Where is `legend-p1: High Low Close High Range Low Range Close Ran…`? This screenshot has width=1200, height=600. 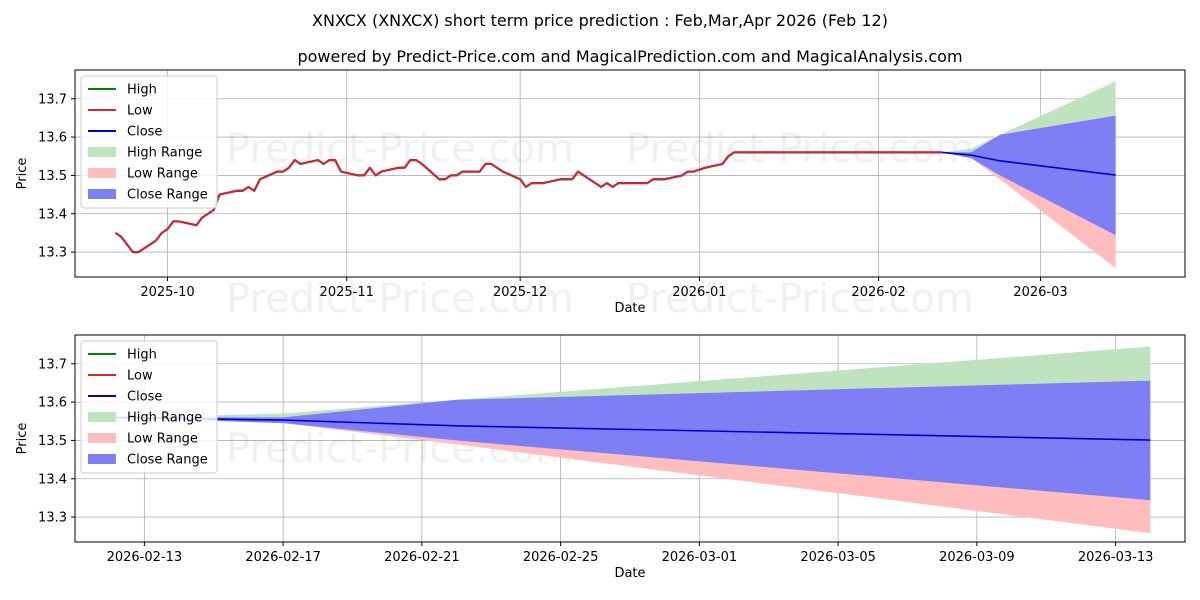 legend-p1: High Low Close High Range Low Range Close Ran… is located at coordinates (149, 407).